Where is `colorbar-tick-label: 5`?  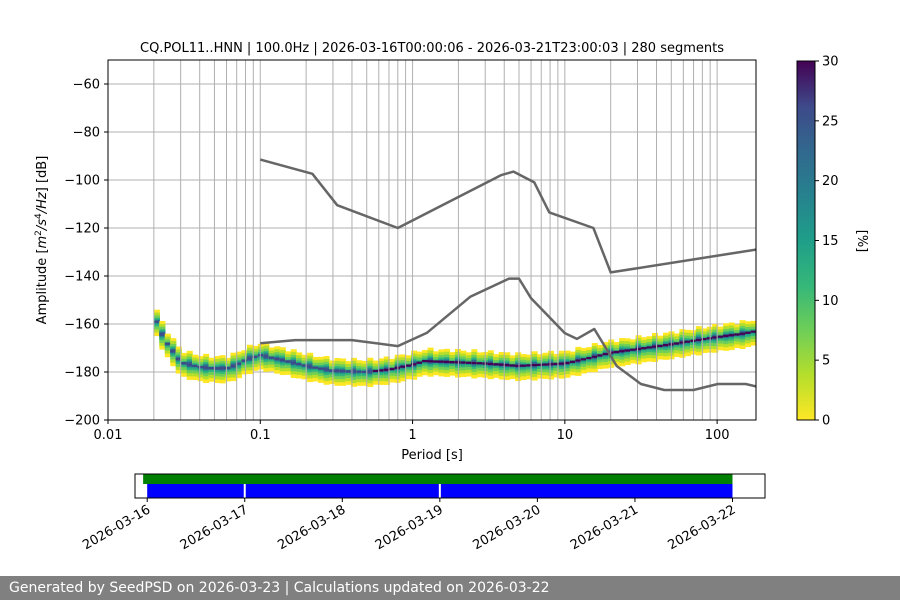
colorbar-tick-label: 5 is located at coordinates (826, 361).